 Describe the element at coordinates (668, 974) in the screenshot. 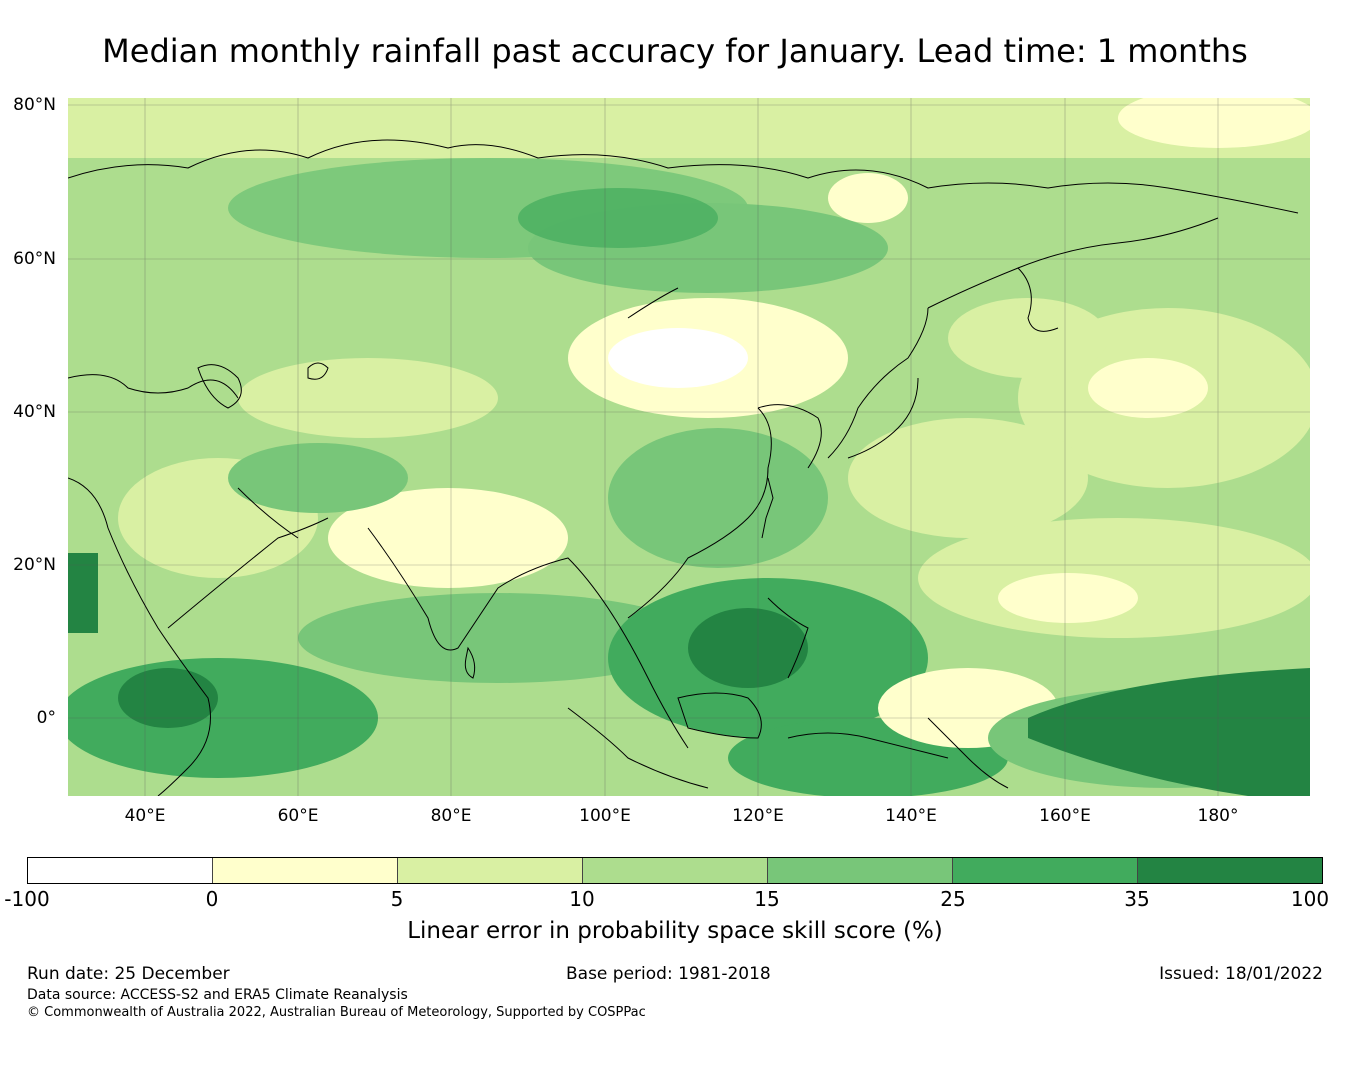

I see `base-period: Base period: 1981-2018` at that location.